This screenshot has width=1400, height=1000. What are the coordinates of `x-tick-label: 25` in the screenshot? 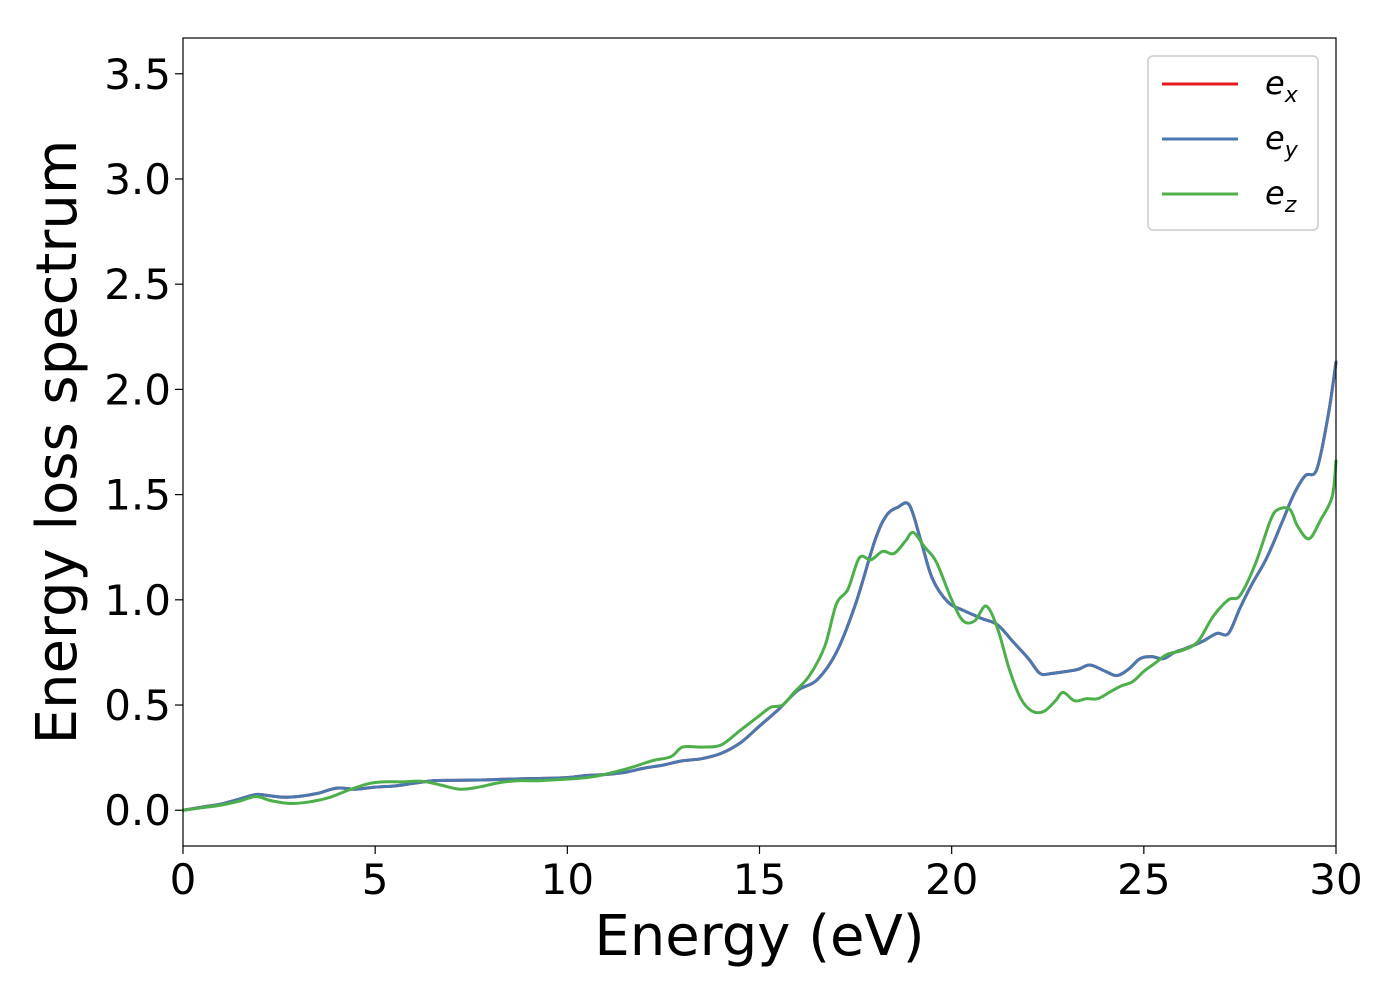 It's located at (1143, 879).